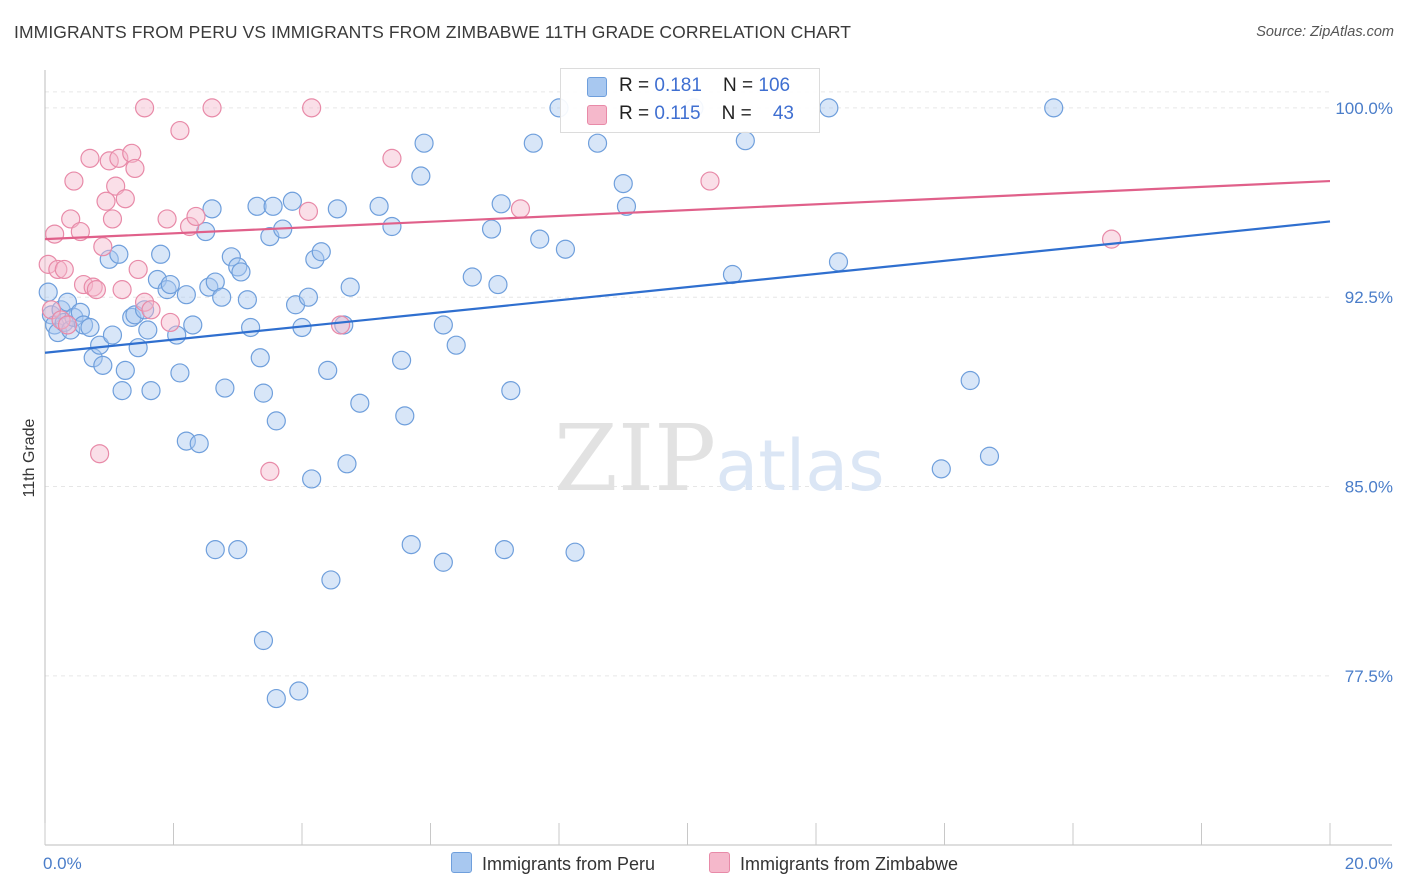 The height and width of the screenshot is (892, 1406). What do you see at coordinates (687, 287) in the screenshot?
I see `peru-trend-line` at bounding box center [687, 287].